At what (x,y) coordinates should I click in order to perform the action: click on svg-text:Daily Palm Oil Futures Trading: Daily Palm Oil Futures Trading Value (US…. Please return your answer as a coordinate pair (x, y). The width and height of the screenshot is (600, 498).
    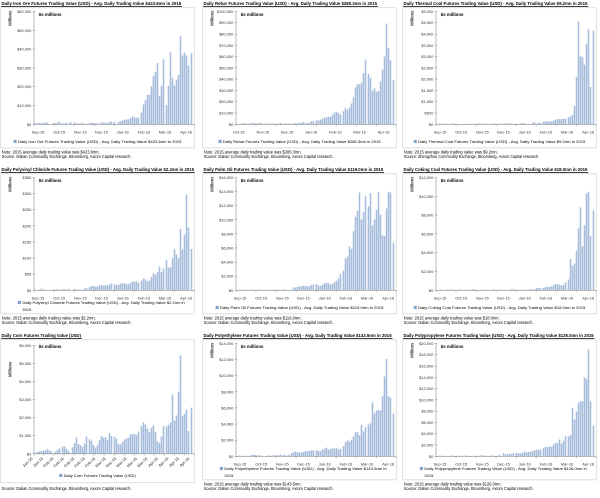
    Looking at the image, I should click on (302, 307).